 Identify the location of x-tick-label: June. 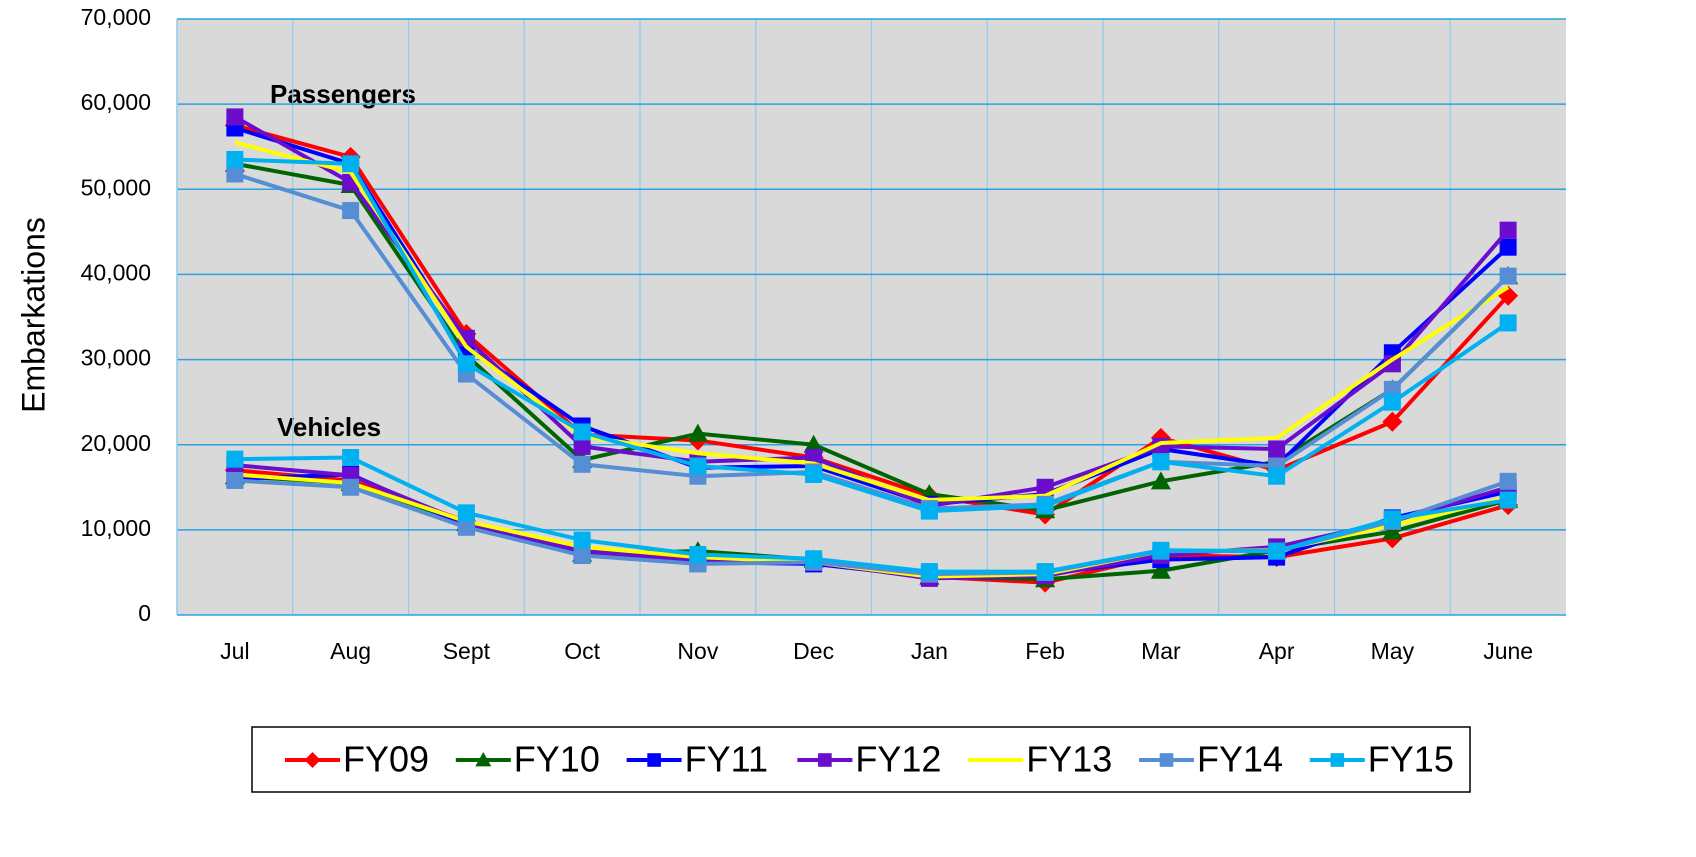
(1508, 651).